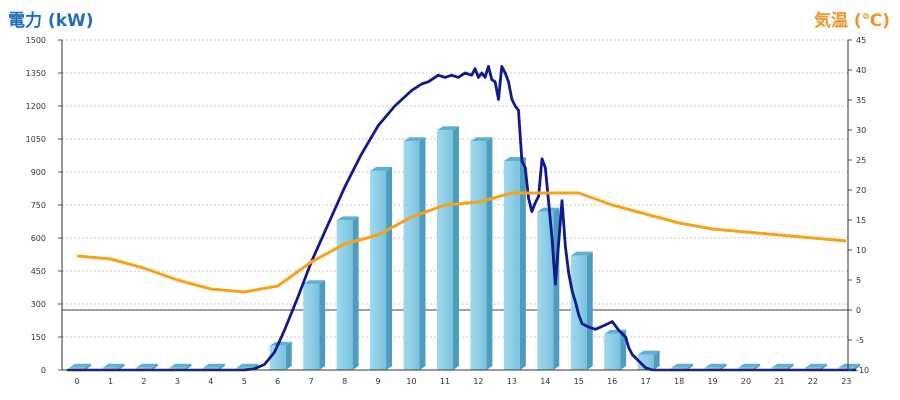 The image size is (900, 400). What do you see at coordinates (177, 381) in the screenshot?
I see `x-tick-label: 3` at bounding box center [177, 381].